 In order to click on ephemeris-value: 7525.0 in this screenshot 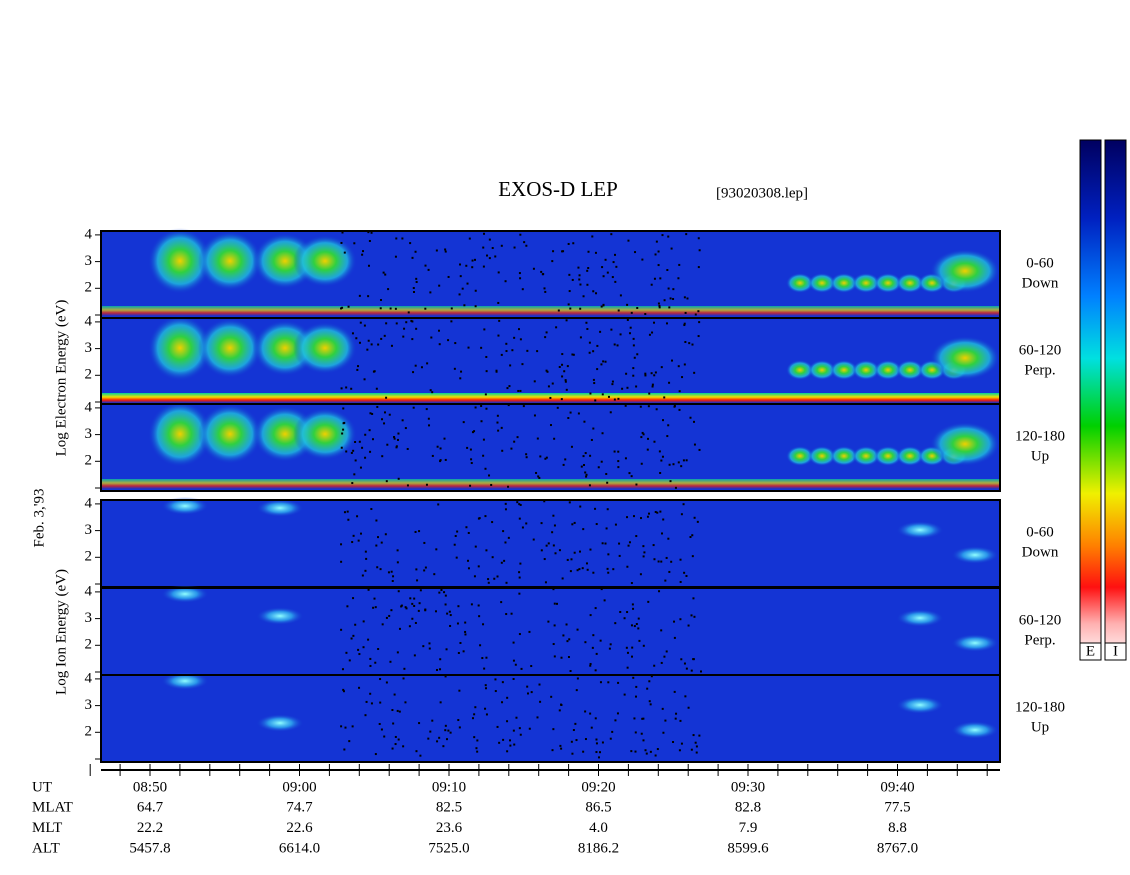, I will do `click(448, 848)`.